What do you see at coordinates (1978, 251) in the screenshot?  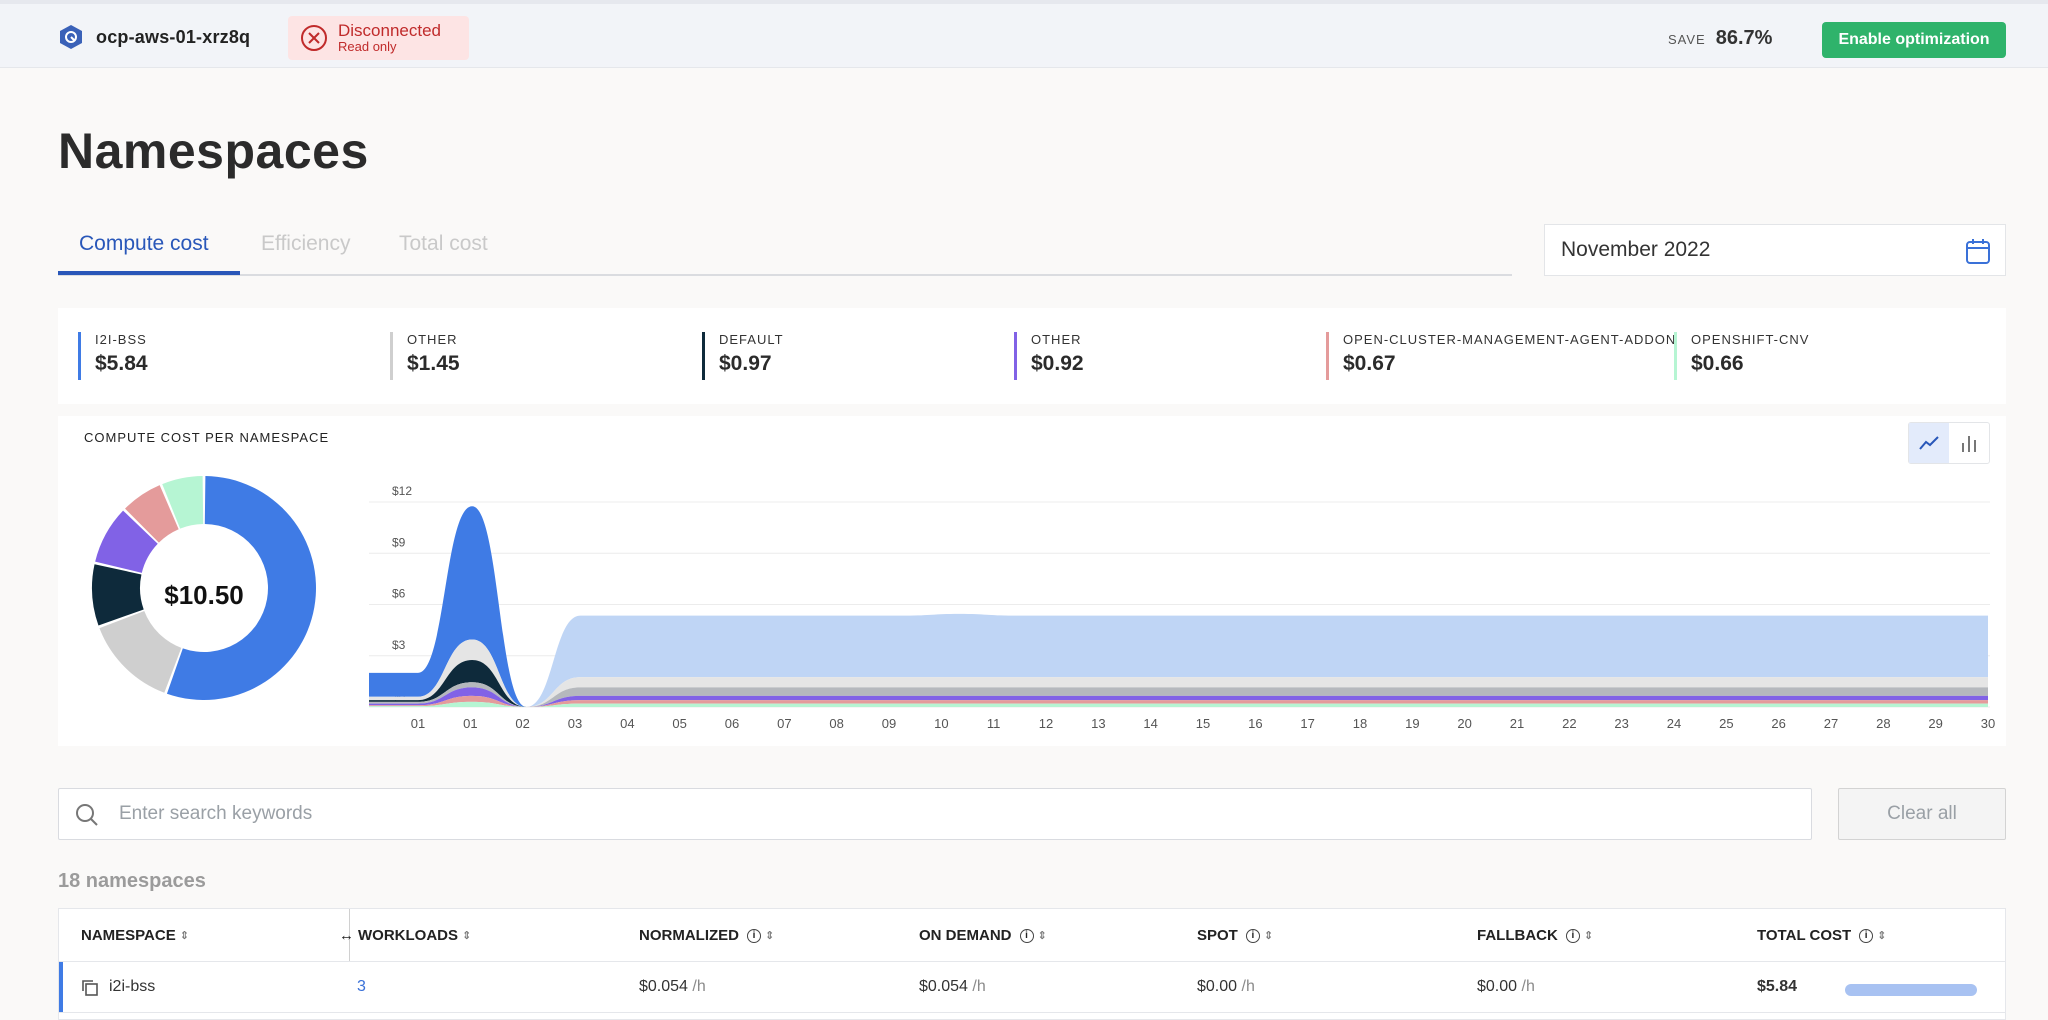 I see `calendar-icon` at bounding box center [1978, 251].